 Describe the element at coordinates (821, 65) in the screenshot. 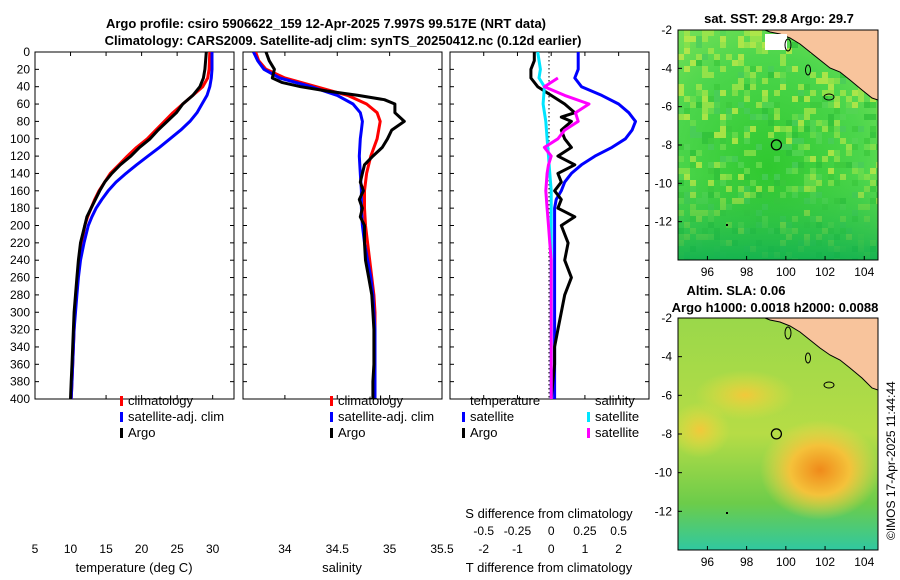

I see `sst-land-sumatra` at that location.